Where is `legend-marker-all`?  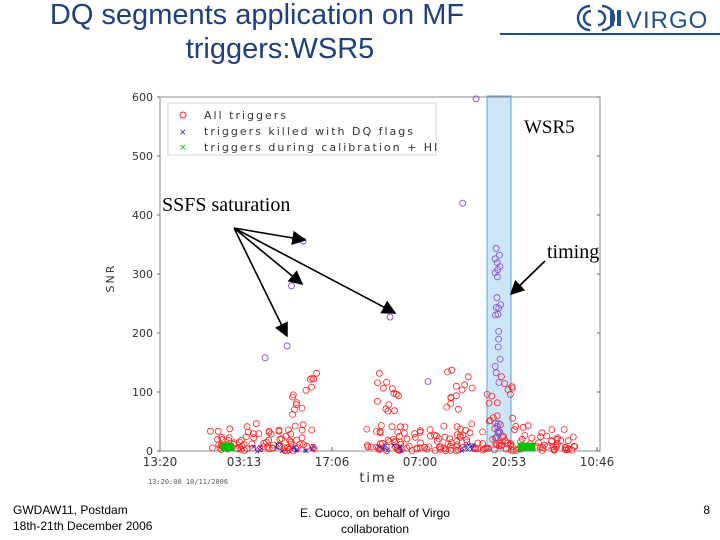 legend-marker-all is located at coordinates (183, 115).